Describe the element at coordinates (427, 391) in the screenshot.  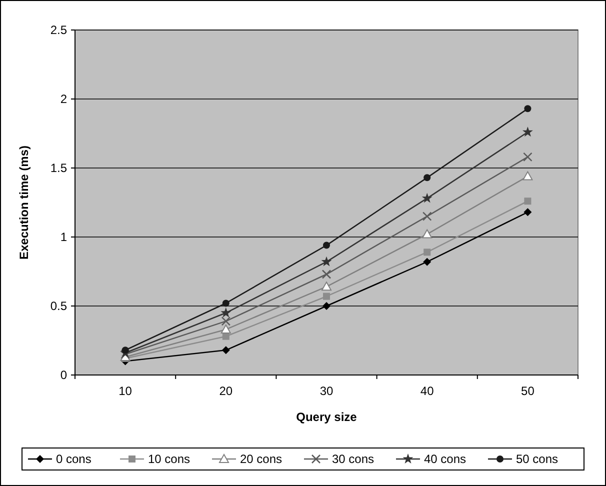
I see `x-tick-label: 40` at that location.